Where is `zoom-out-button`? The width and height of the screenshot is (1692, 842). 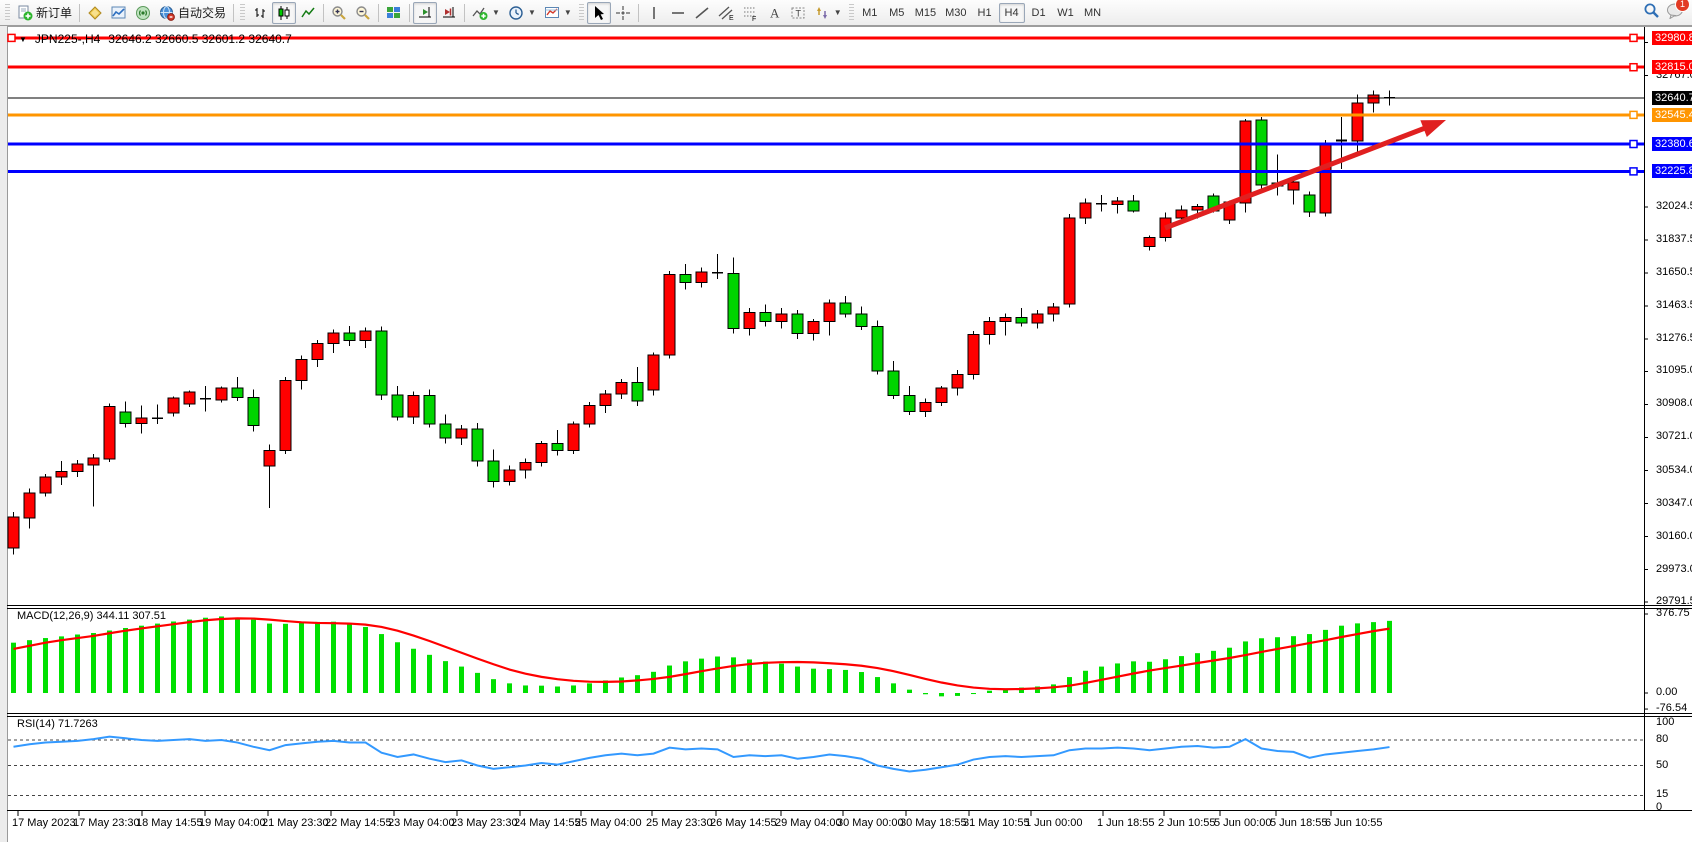
zoom-out-button is located at coordinates (363, 13).